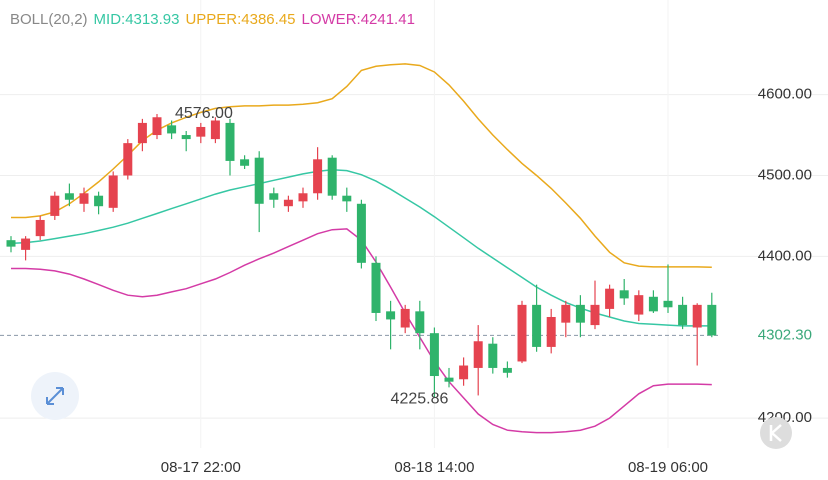 Image resolution: width=828 pixels, height=480 pixels. What do you see at coordinates (434, 467) in the screenshot?
I see `x-tick-label: 08-18 14:00` at bounding box center [434, 467].